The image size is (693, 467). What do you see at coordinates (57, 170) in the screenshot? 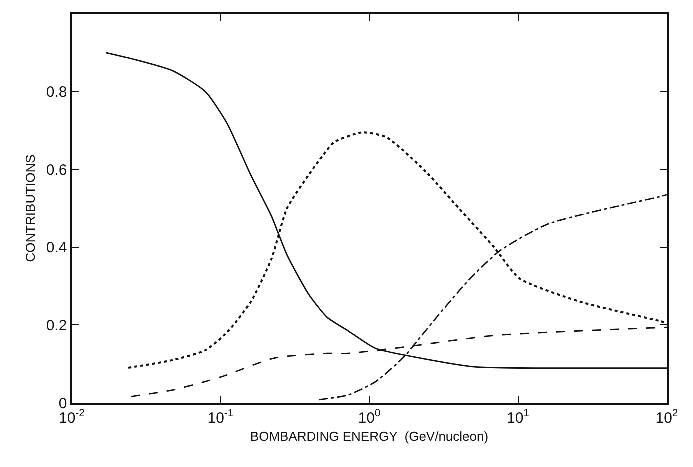
I see `y-tick-label: 0.6` at bounding box center [57, 170].